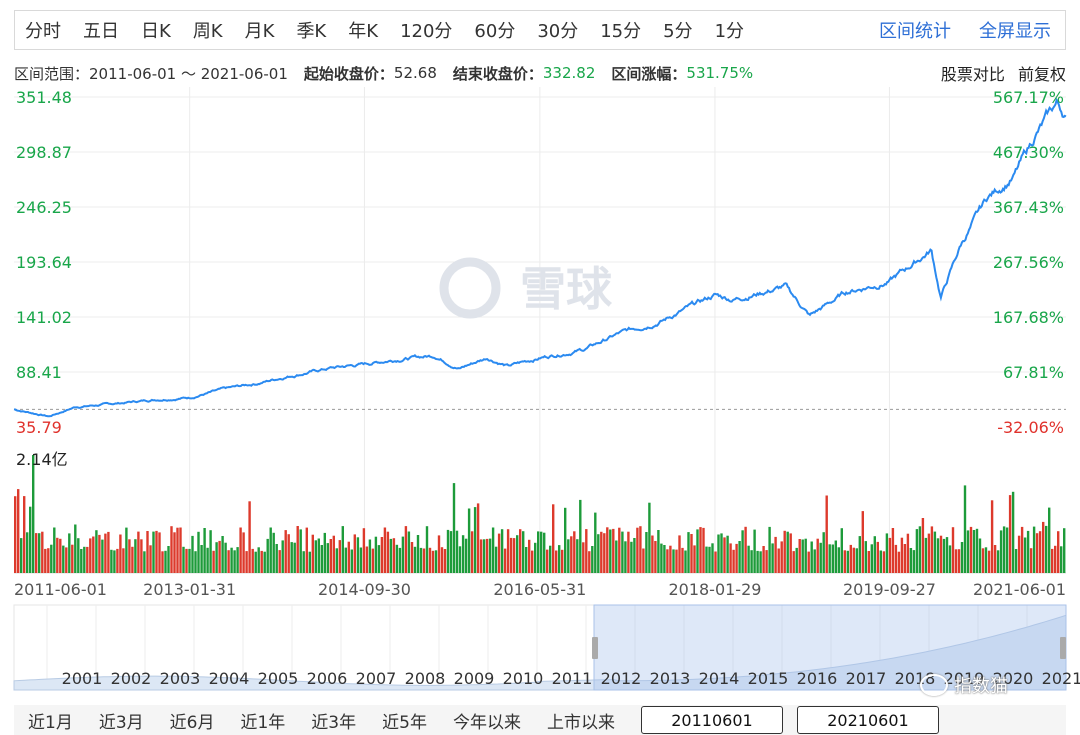  What do you see at coordinates (311, 31) in the screenshot?
I see `period-tab: 季K` at bounding box center [311, 31].